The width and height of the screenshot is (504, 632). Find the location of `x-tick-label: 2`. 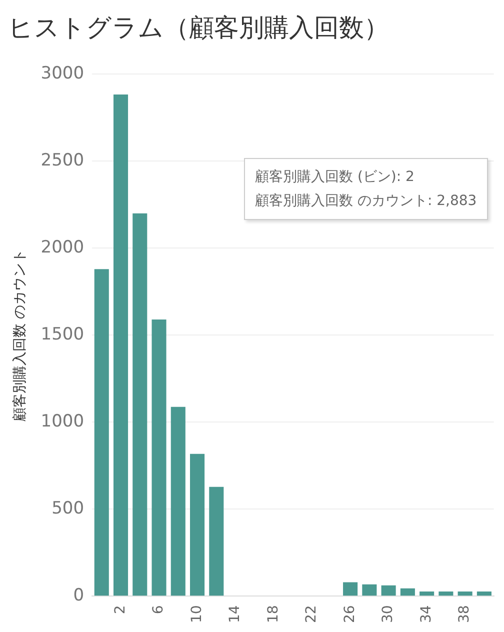

x-tick-label: 2 is located at coordinates (120, 609).